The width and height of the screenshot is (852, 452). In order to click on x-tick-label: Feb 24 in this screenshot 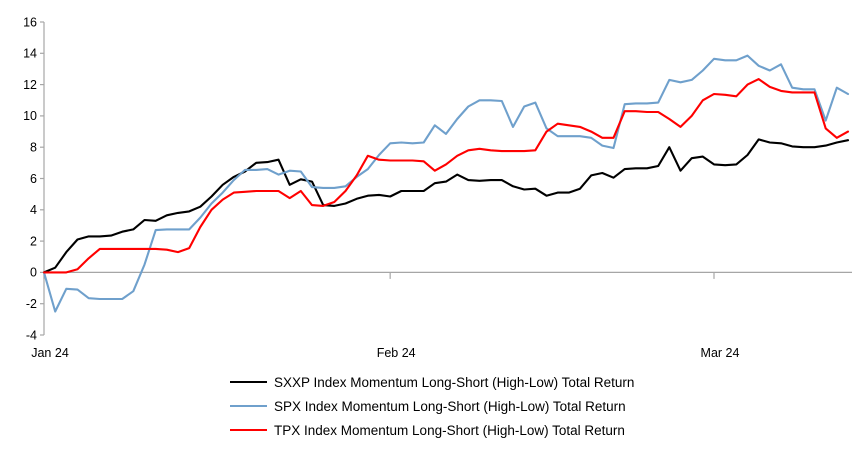, I will do `click(396, 353)`.